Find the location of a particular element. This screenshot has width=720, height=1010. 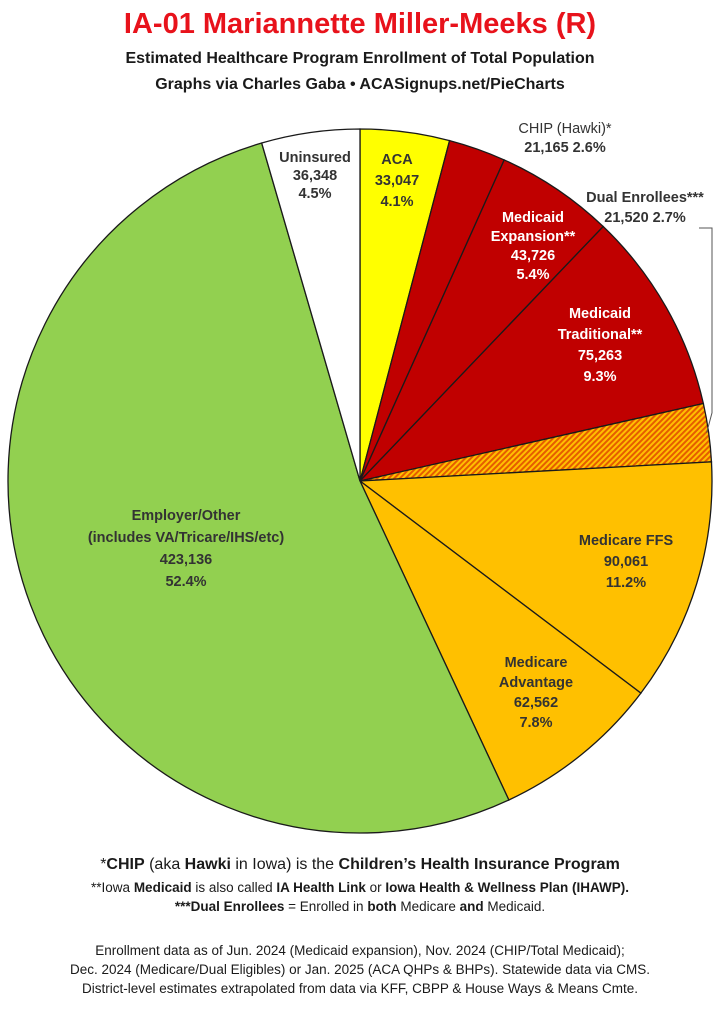

slice-label-chip: CHIP (Hawki)* 21,165 2.6% is located at coordinates (565, 138).